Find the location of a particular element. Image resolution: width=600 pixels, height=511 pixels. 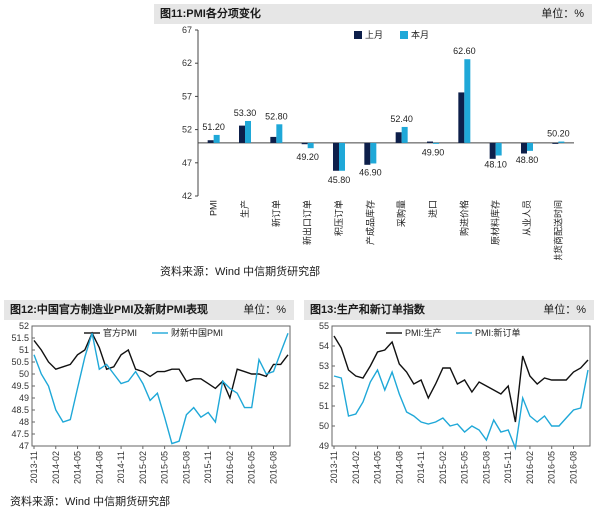

y-tick-label-5: 49.5 is located at coordinates (20, 386).